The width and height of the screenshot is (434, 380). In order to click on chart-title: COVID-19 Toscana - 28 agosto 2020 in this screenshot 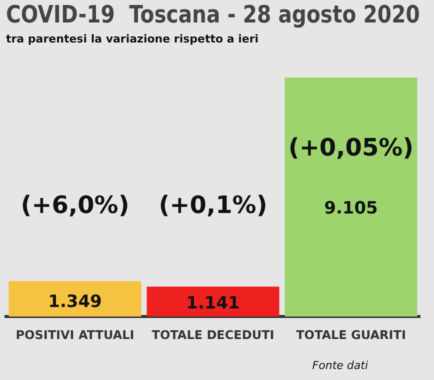, I will do `click(213, 15)`.